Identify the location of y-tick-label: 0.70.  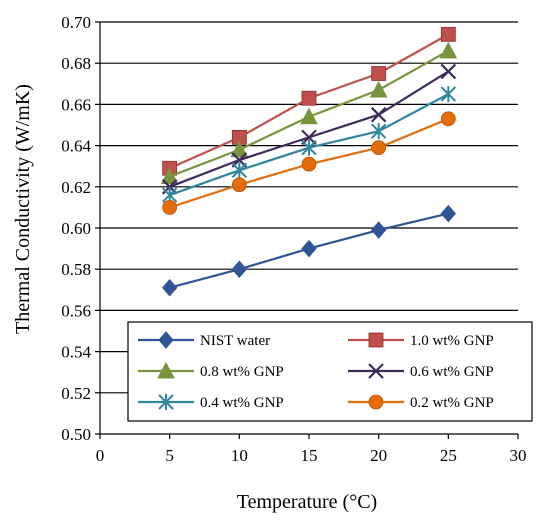
(76, 22).